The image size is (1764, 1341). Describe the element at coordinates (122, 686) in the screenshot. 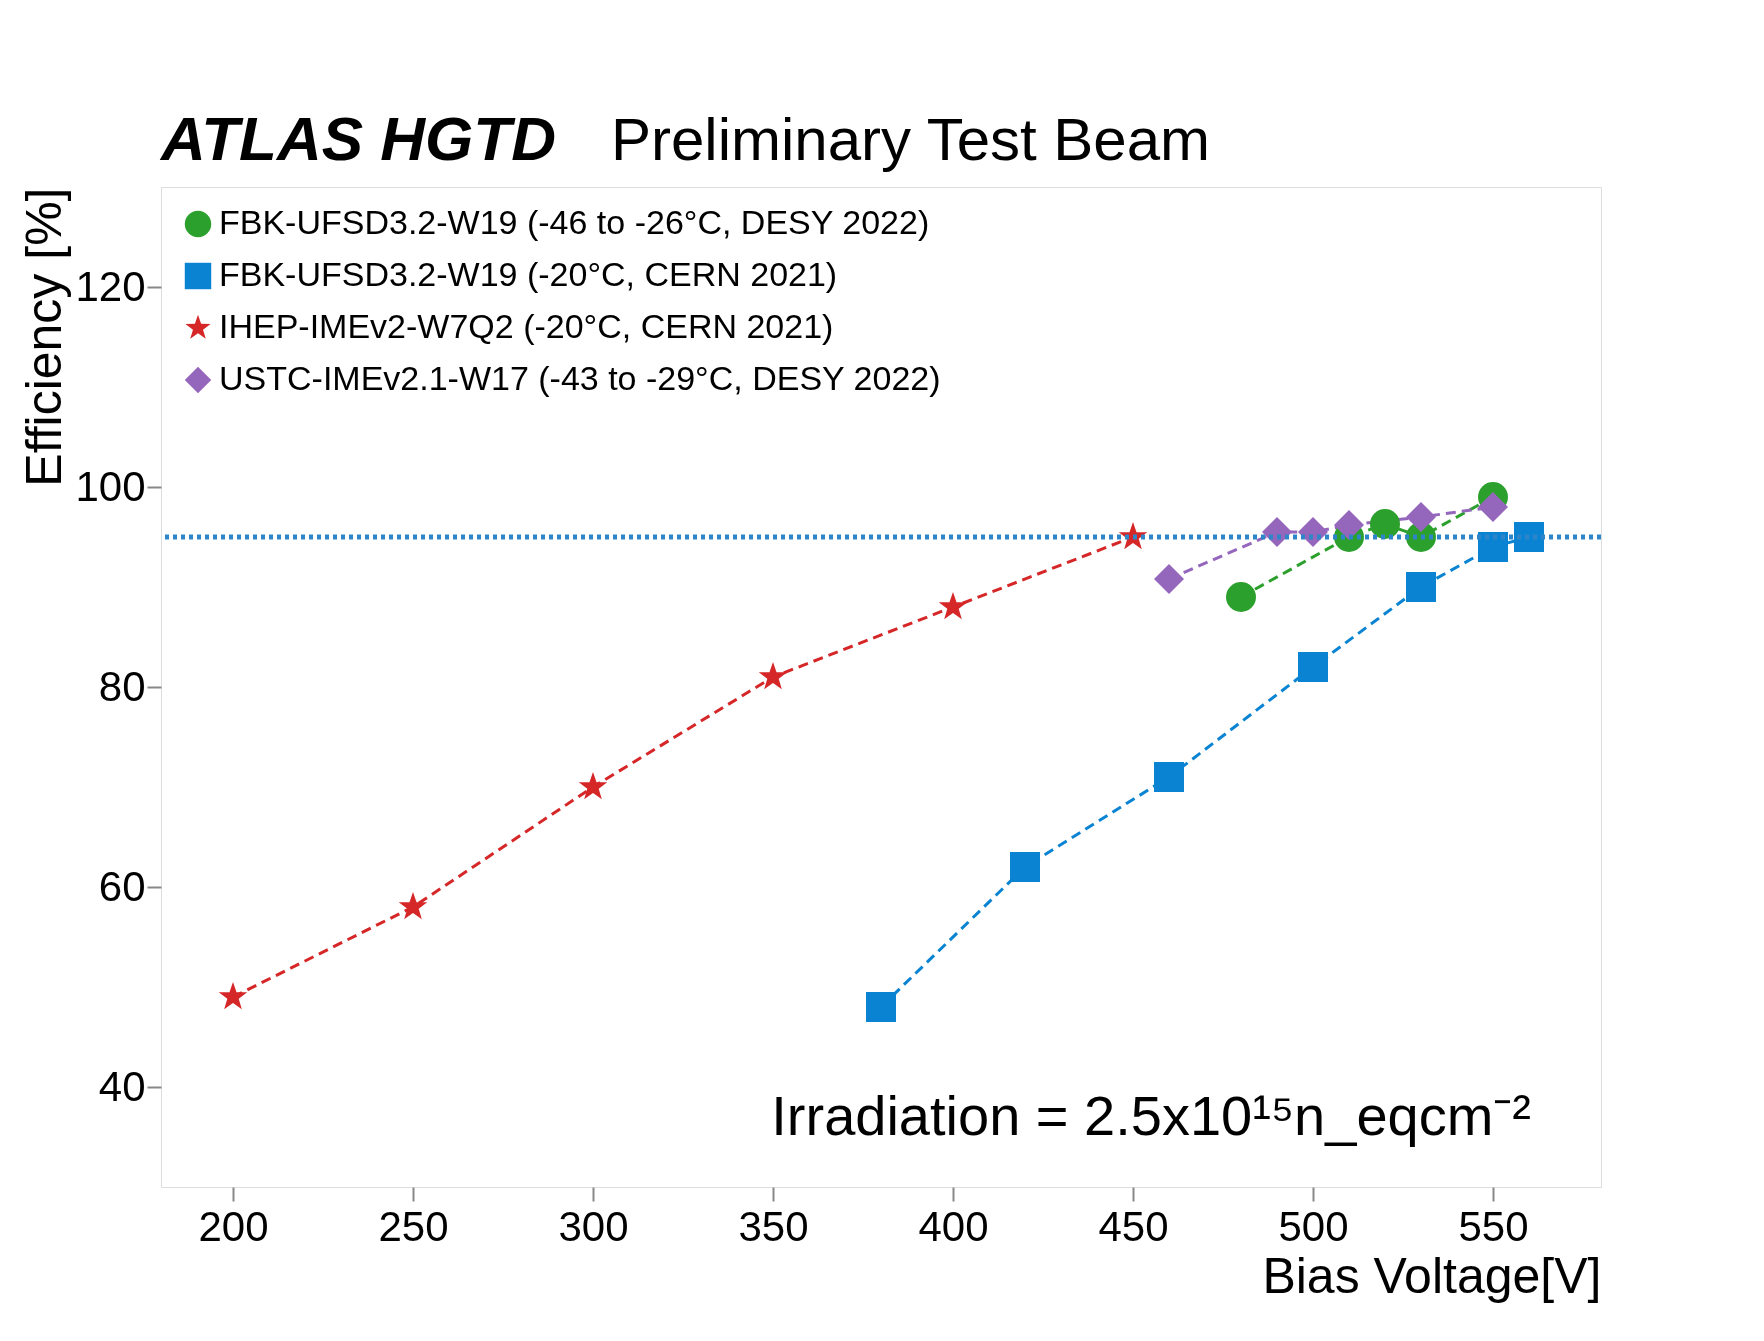

I see `y-tick-label: 80` at that location.